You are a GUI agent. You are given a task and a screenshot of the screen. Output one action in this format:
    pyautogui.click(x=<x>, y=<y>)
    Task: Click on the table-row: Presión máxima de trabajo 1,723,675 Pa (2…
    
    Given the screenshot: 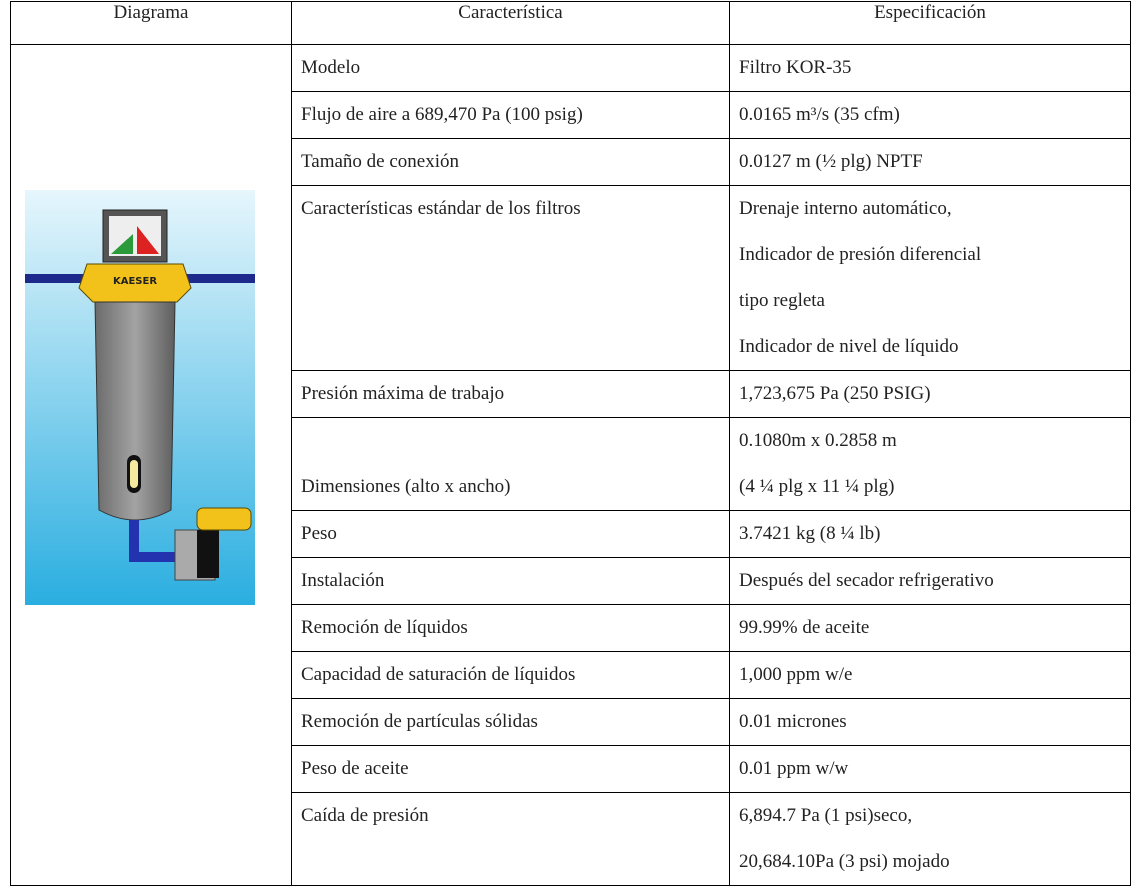 What is the action you would take?
    pyautogui.click(x=571, y=394)
    